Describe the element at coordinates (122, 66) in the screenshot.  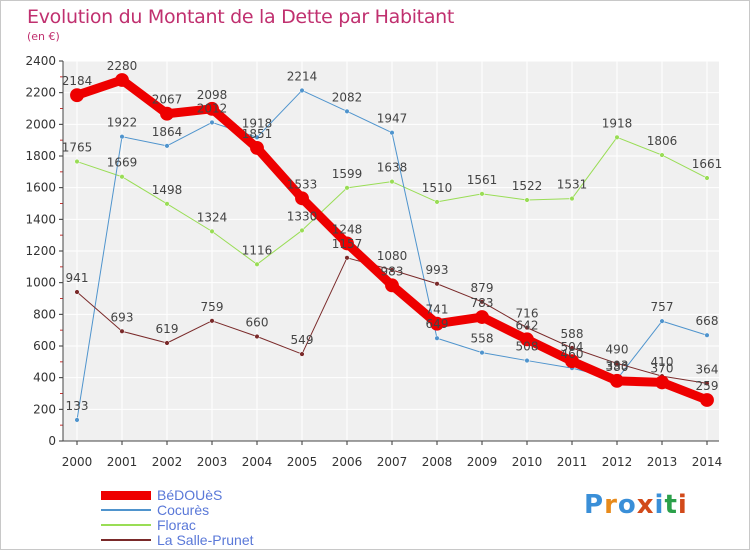
I see `data-label: 2280` at that location.